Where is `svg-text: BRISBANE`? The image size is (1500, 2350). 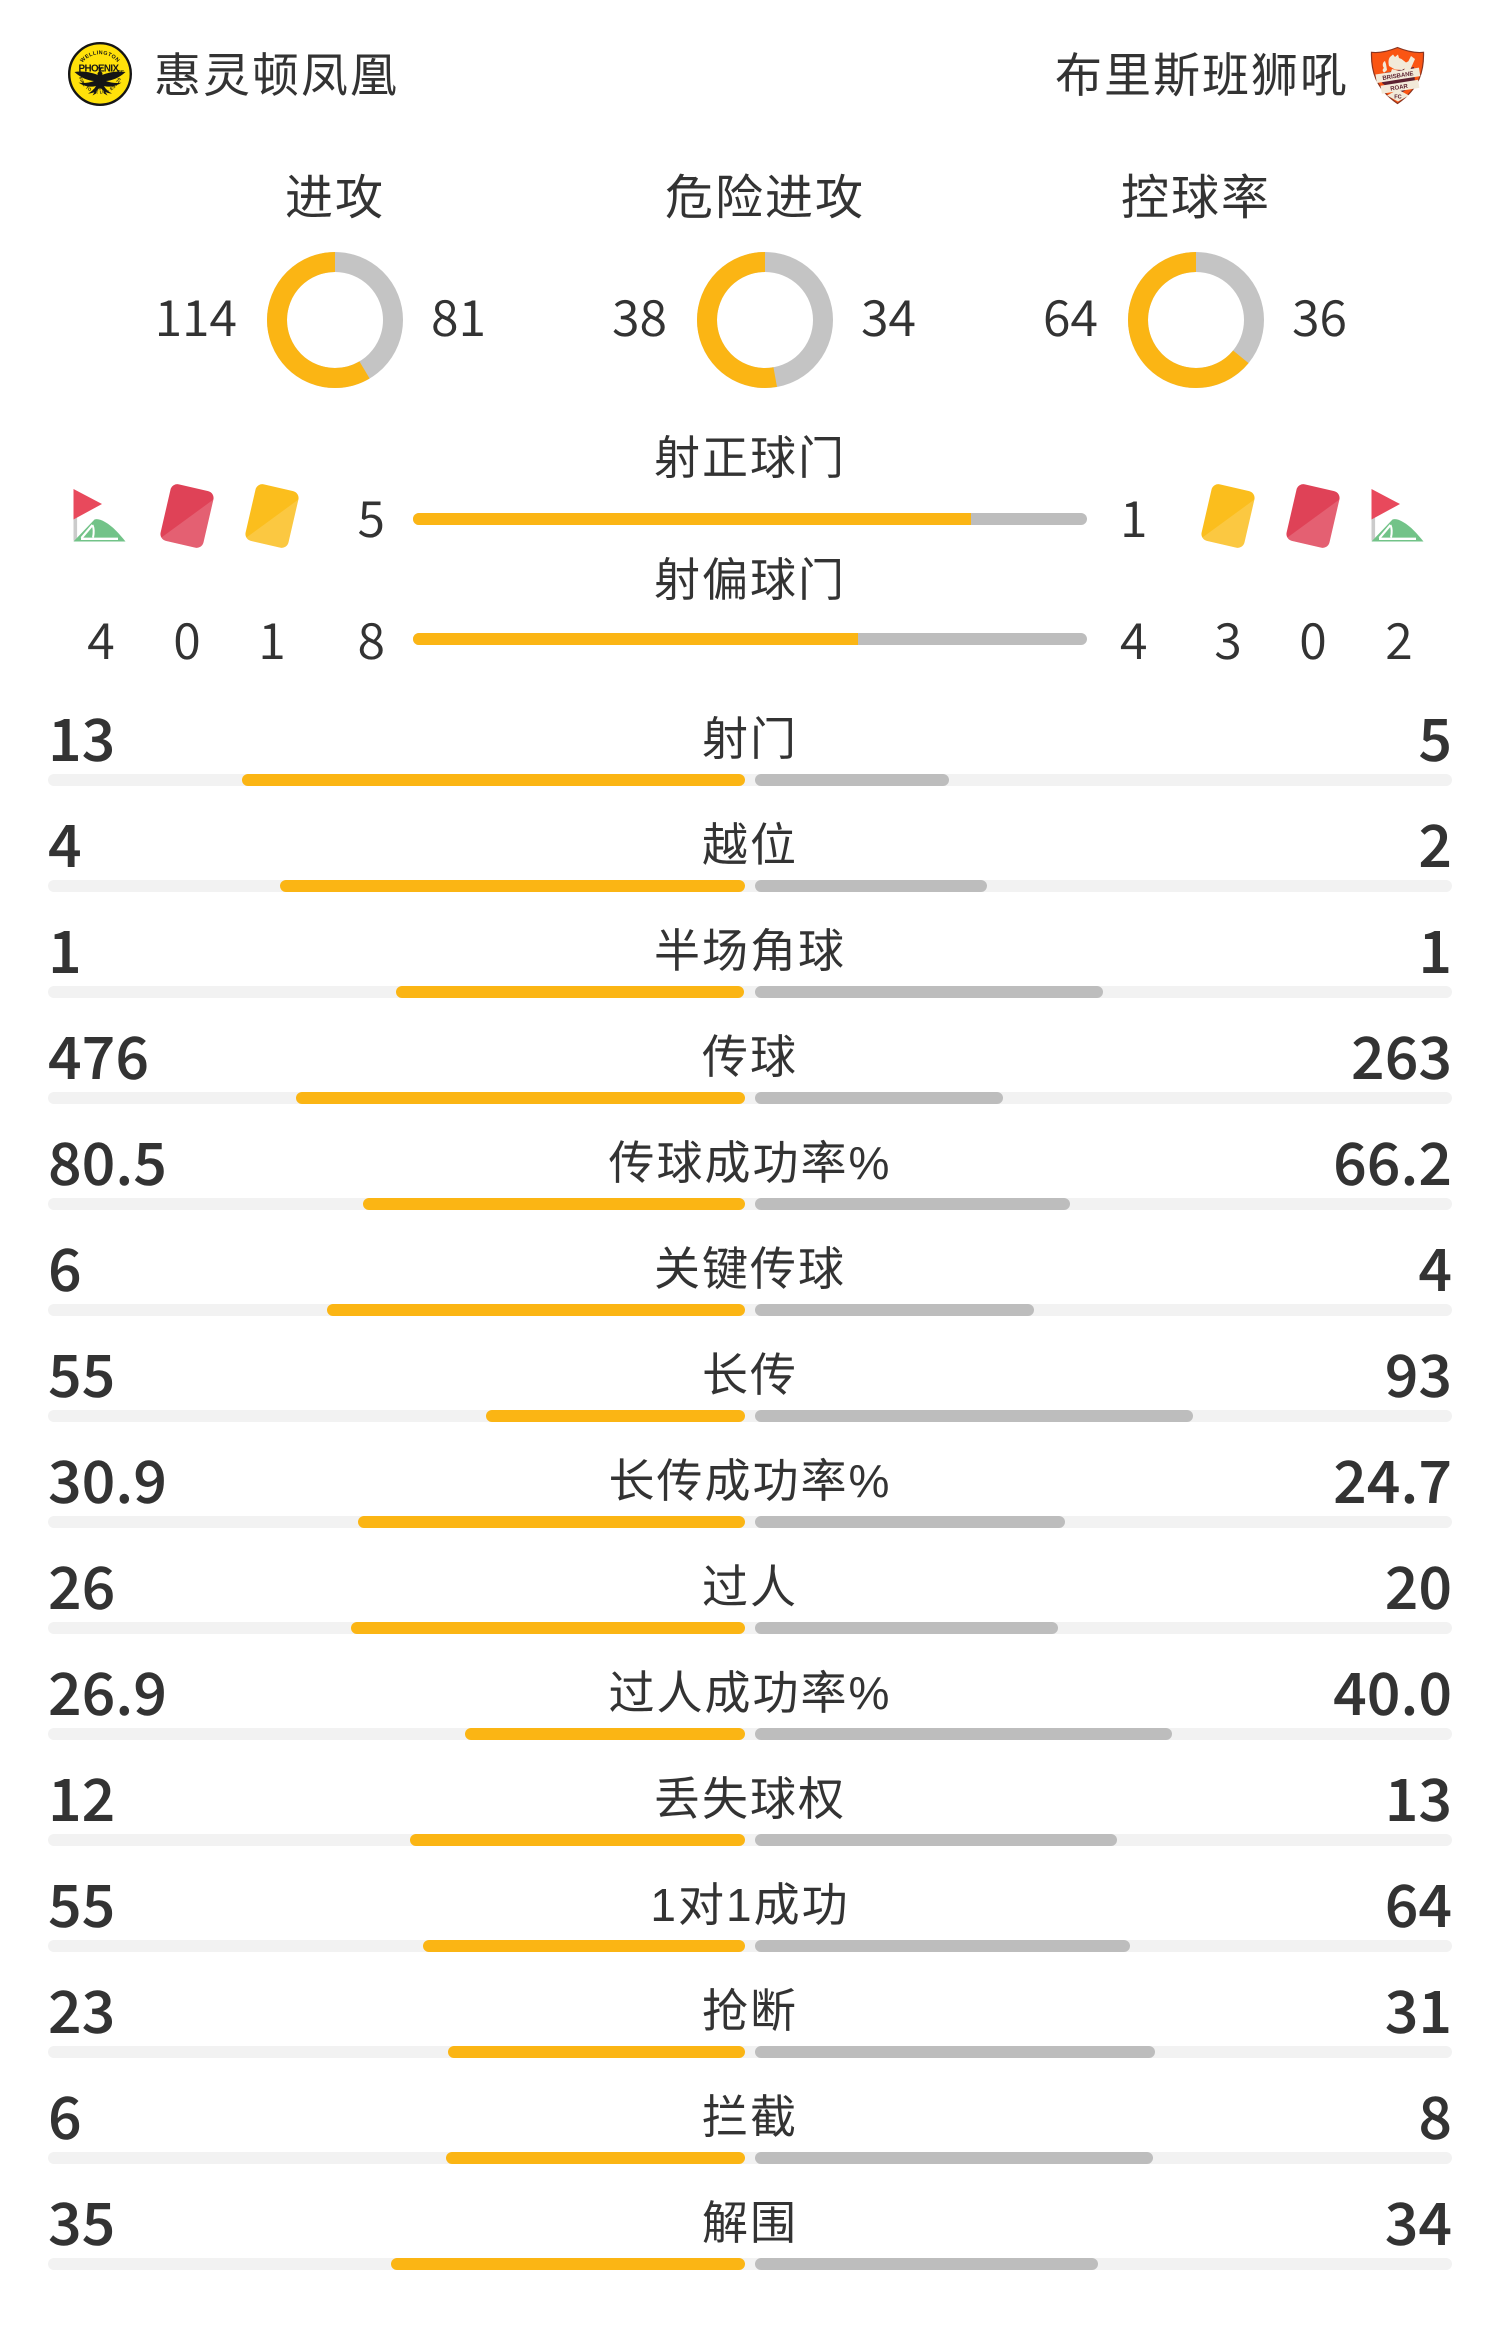 svg-text: BRISBANE is located at coordinates (1398, 76).